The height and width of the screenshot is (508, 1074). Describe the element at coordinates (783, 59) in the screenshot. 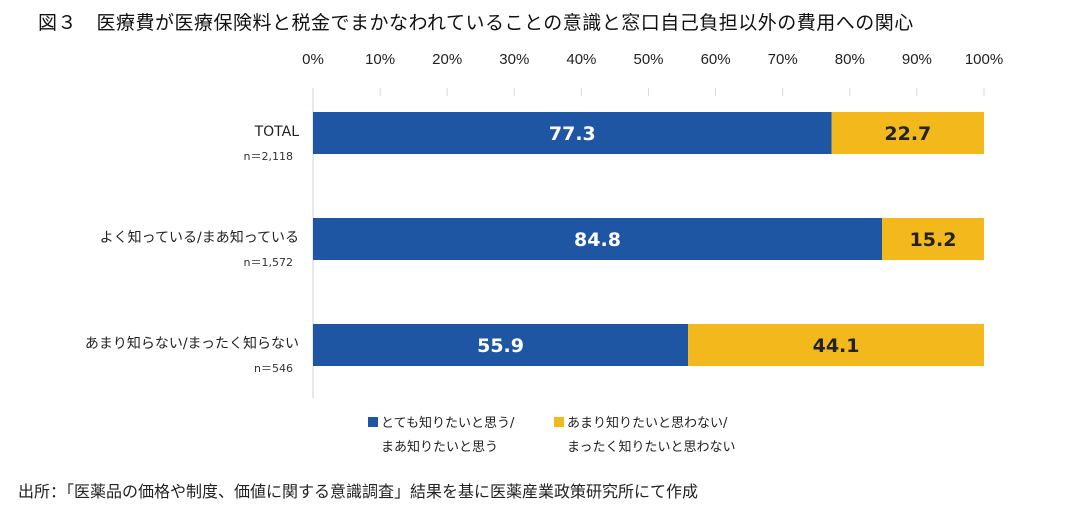

I see `x-tick-label: 70%` at that location.